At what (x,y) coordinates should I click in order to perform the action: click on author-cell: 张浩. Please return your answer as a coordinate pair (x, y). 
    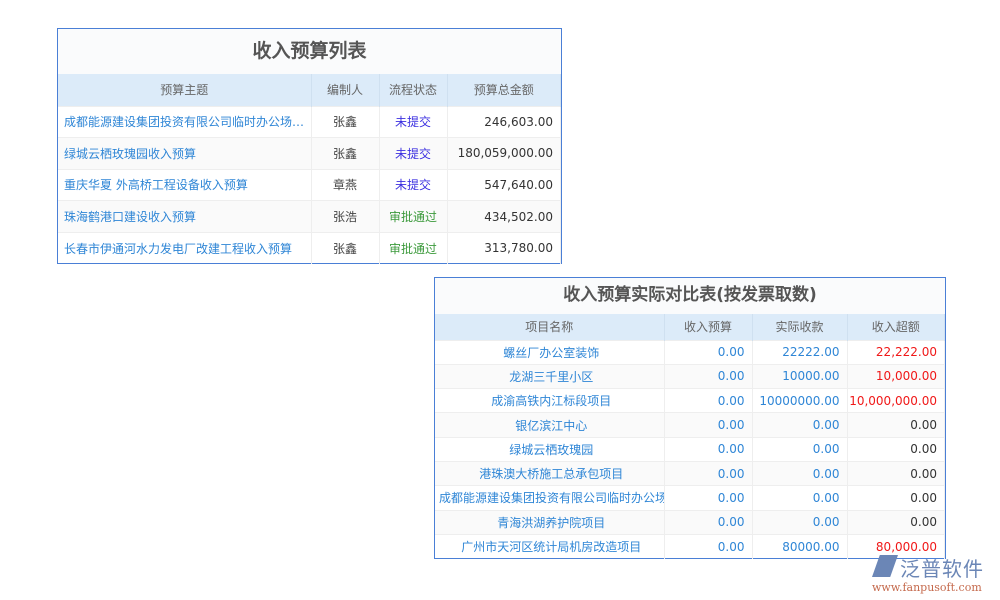
    Looking at the image, I should click on (345, 216).